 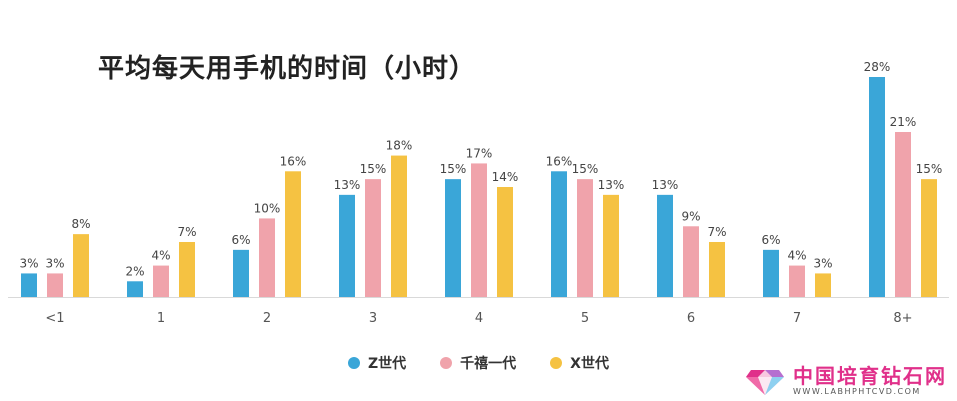 What do you see at coordinates (870, 376) in the screenshot?
I see `watermark-name: 中国培育钻石网` at bounding box center [870, 376].